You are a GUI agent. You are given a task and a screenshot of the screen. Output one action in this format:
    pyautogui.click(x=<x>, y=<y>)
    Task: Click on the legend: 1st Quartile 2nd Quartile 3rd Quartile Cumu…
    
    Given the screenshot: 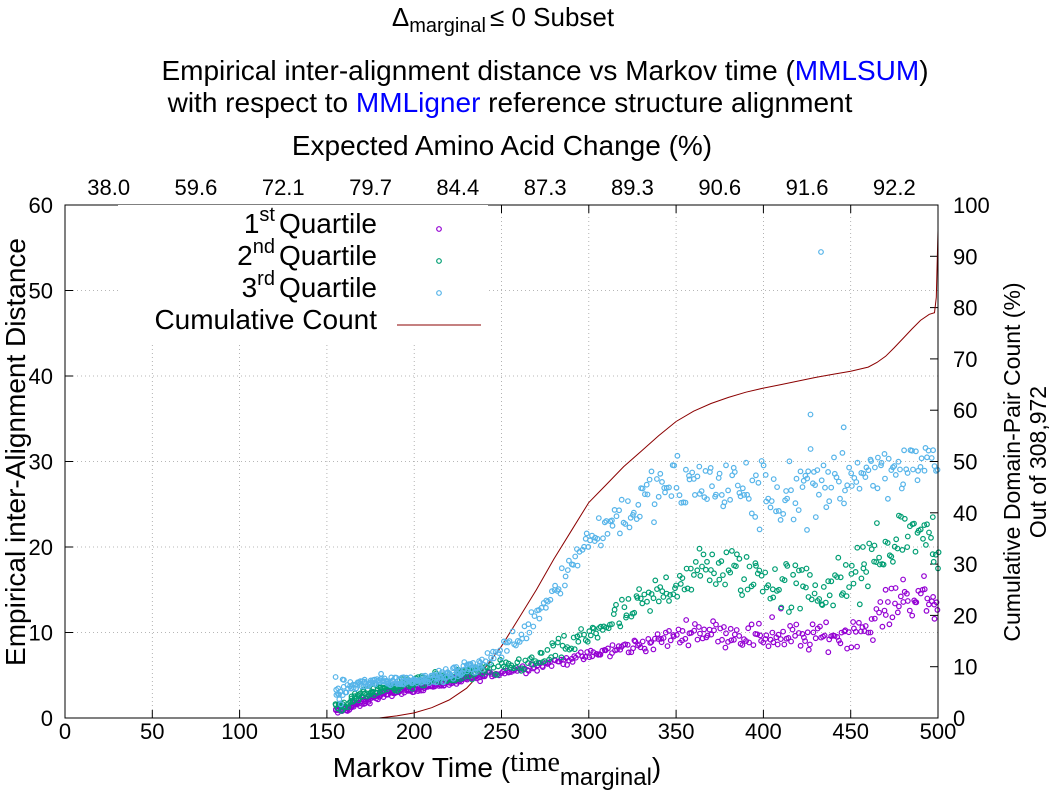 What is the action you would take?
    pyautogui.click(x=303, y=274)
    